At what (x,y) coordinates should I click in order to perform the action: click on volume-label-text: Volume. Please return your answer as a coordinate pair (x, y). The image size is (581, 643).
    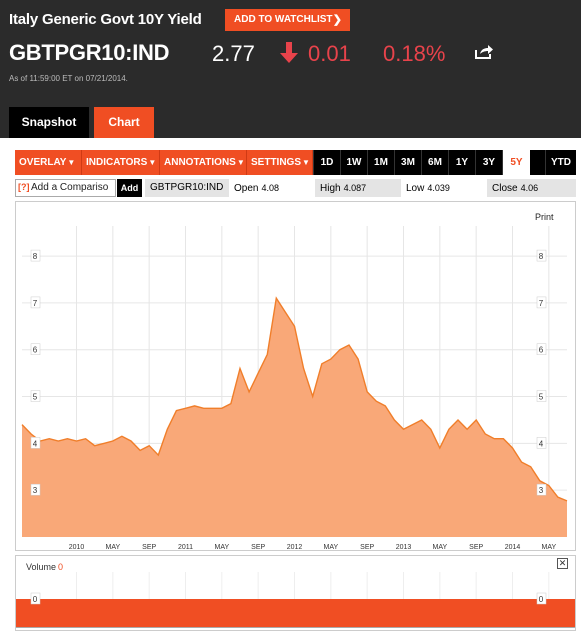
    Looking at the image, I should click on (41, 567).